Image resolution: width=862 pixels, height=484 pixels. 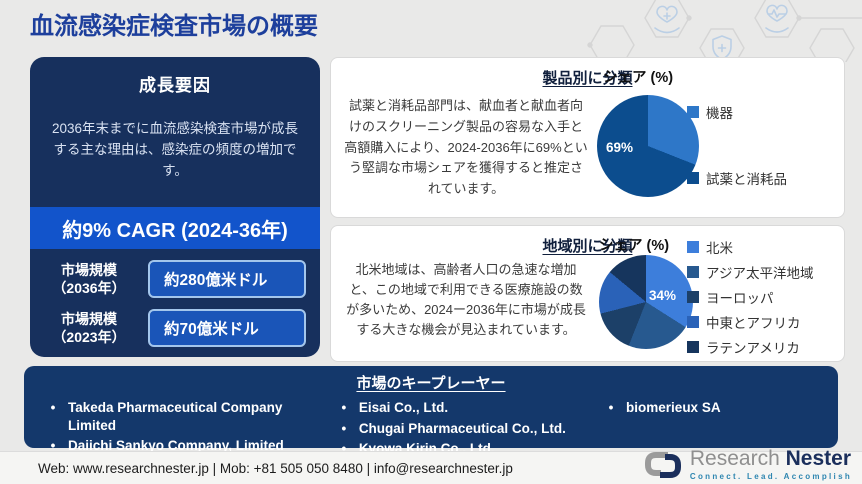 I want to click on hex-pattern-decoration, so click(x=724, y=31).